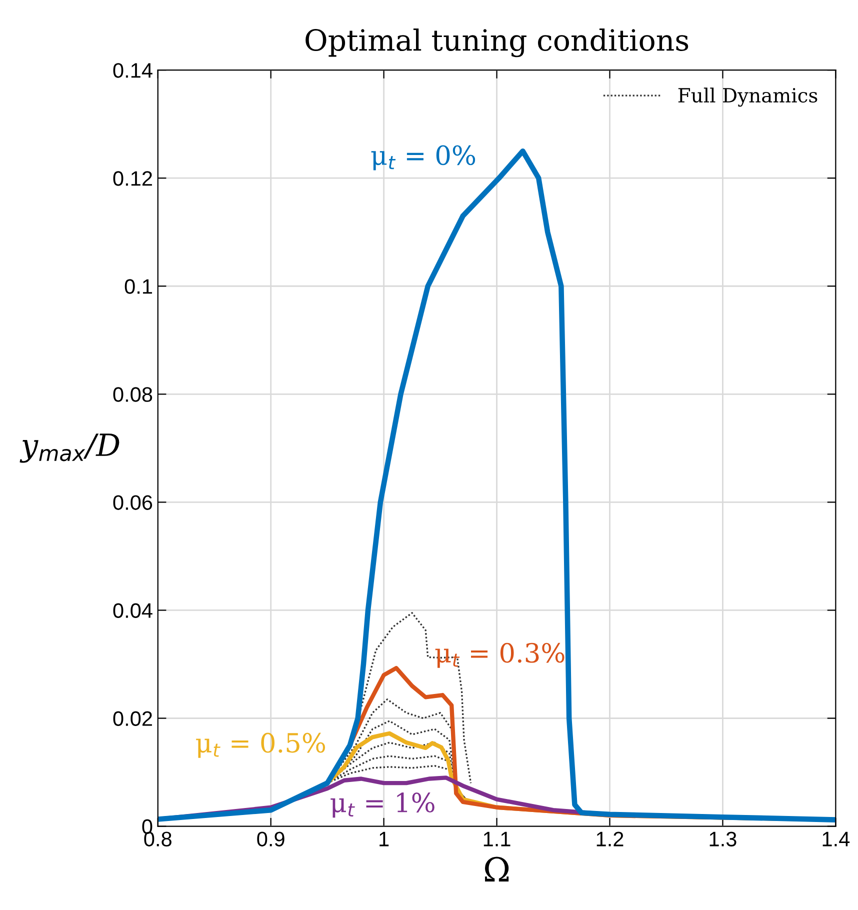  Describe the element at coordinates (261, 745) in the screenshot. I see `series-label: μ$_{t}$ = 0.5%` at that location.